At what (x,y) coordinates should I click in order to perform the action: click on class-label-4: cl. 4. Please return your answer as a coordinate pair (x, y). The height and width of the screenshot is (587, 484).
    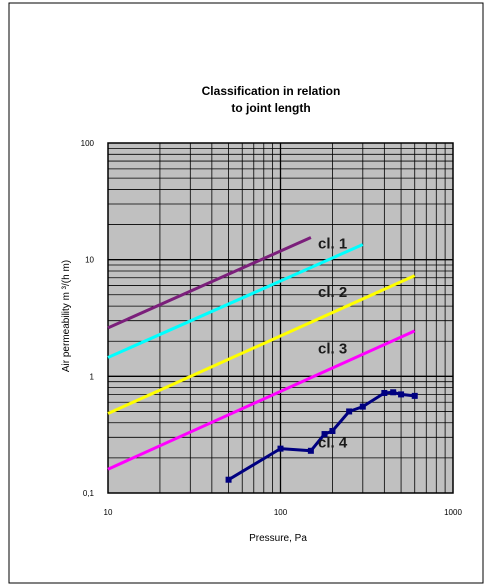
    Looking at the image, I should click on (333, 443).